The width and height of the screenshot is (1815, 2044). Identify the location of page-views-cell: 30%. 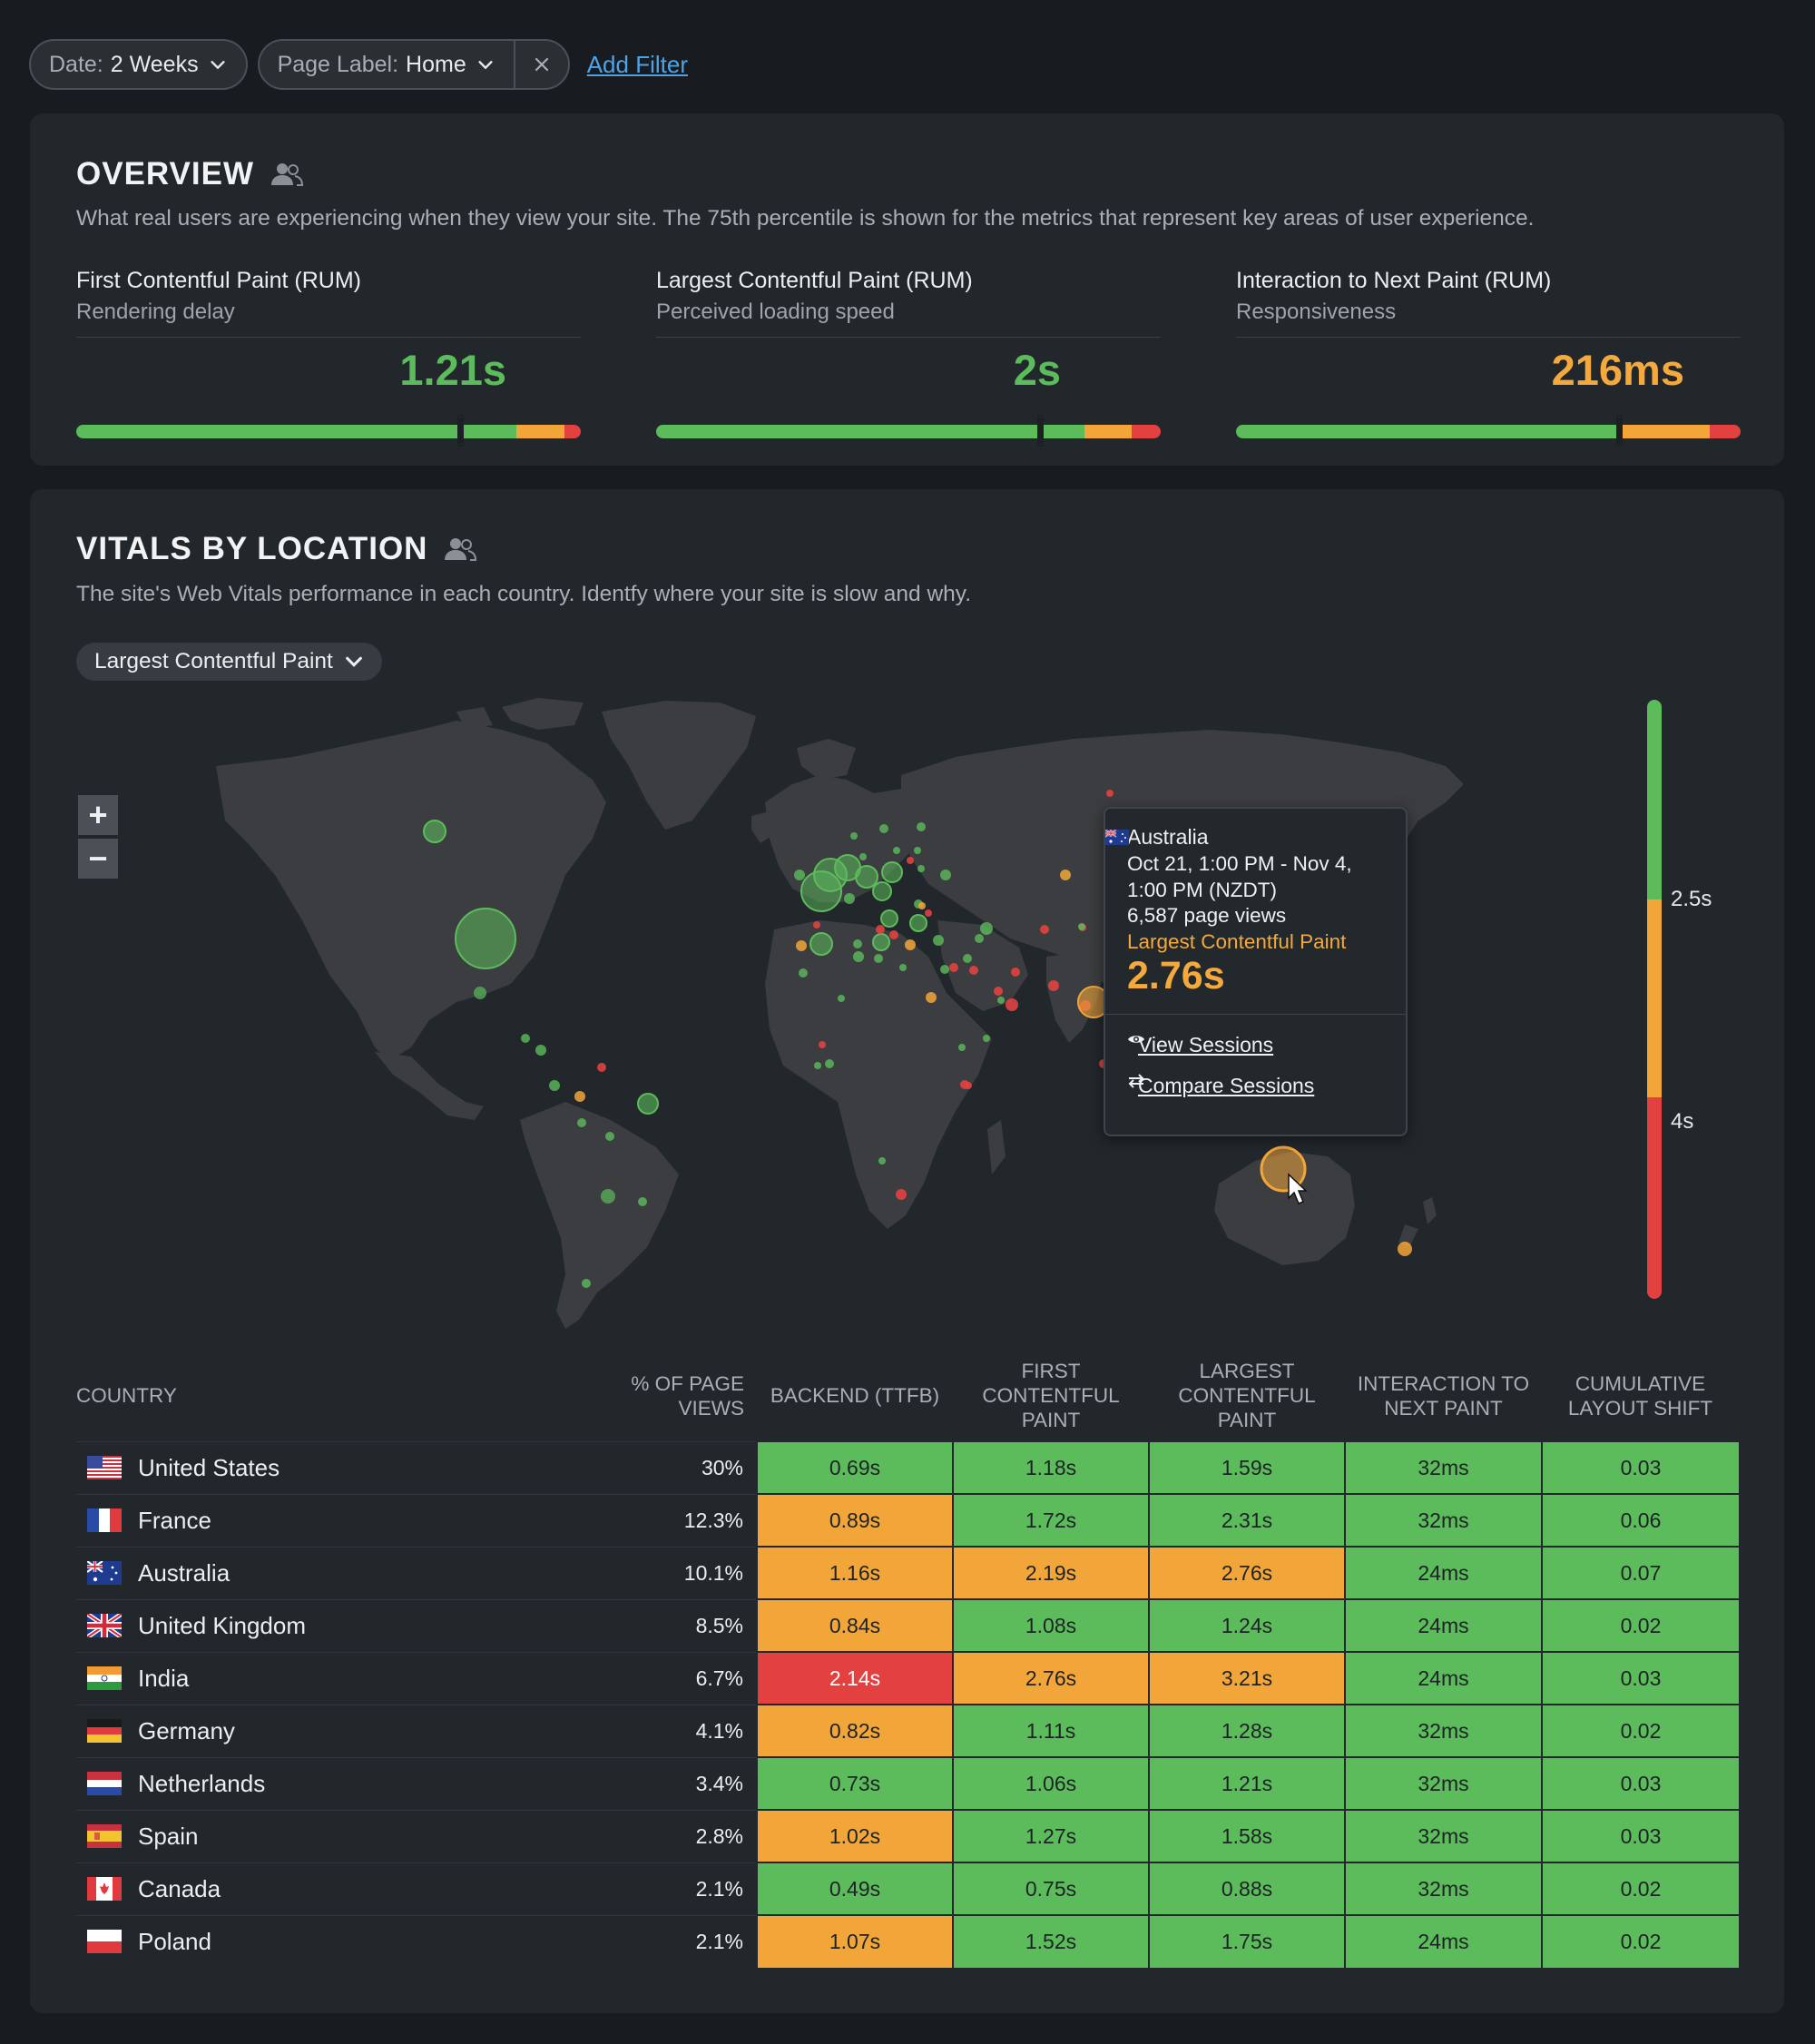
(670, 1467).